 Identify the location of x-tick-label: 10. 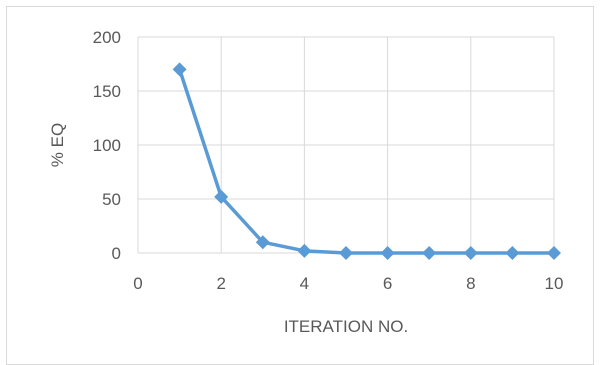
(554, 283).